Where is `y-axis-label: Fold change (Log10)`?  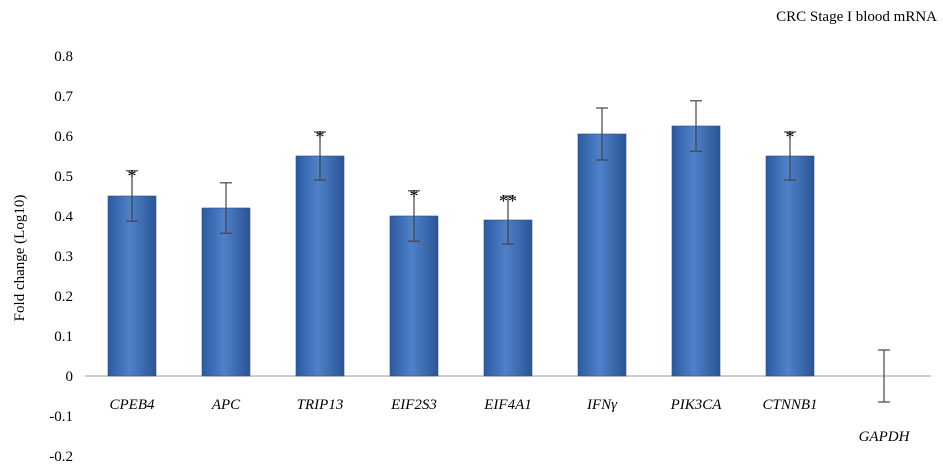 y-axis-label: Fold change (Log10) is located at coordinates (20, 258).